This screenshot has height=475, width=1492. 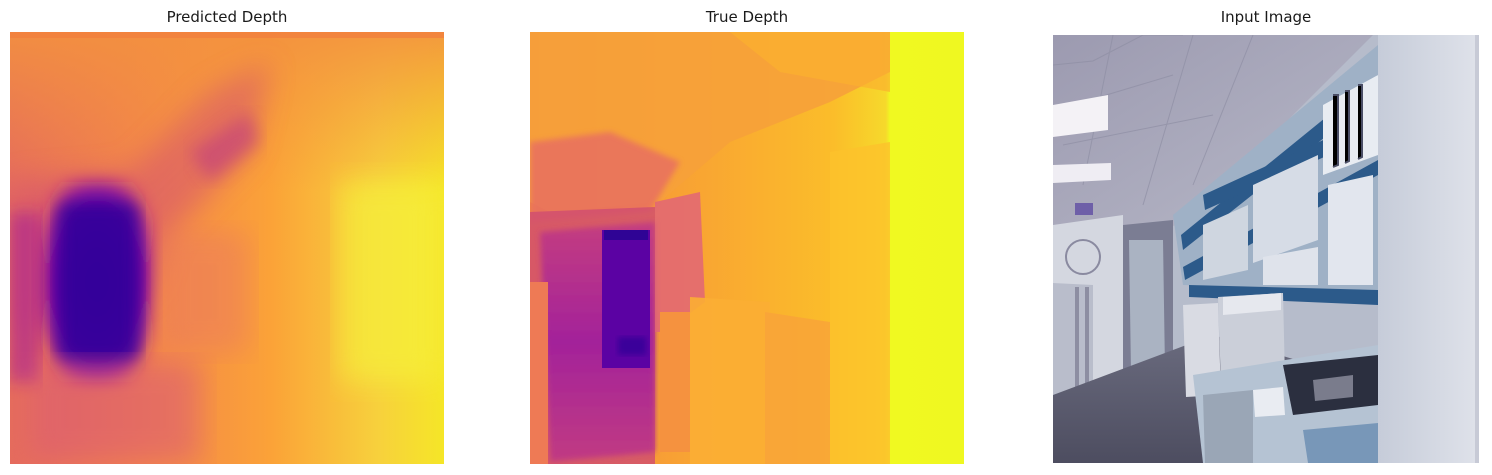 I want to click on panel-title: Input Image, so click(x=1266, y=17).